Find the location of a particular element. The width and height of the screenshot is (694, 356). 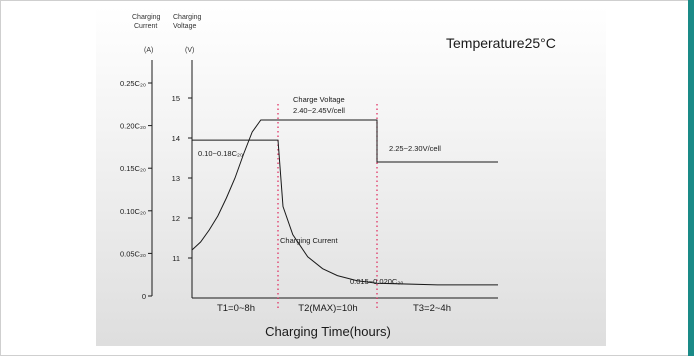

annotation-voltage-range-high: 2.40~2.45V/cell is located at coordinates (319, 110).